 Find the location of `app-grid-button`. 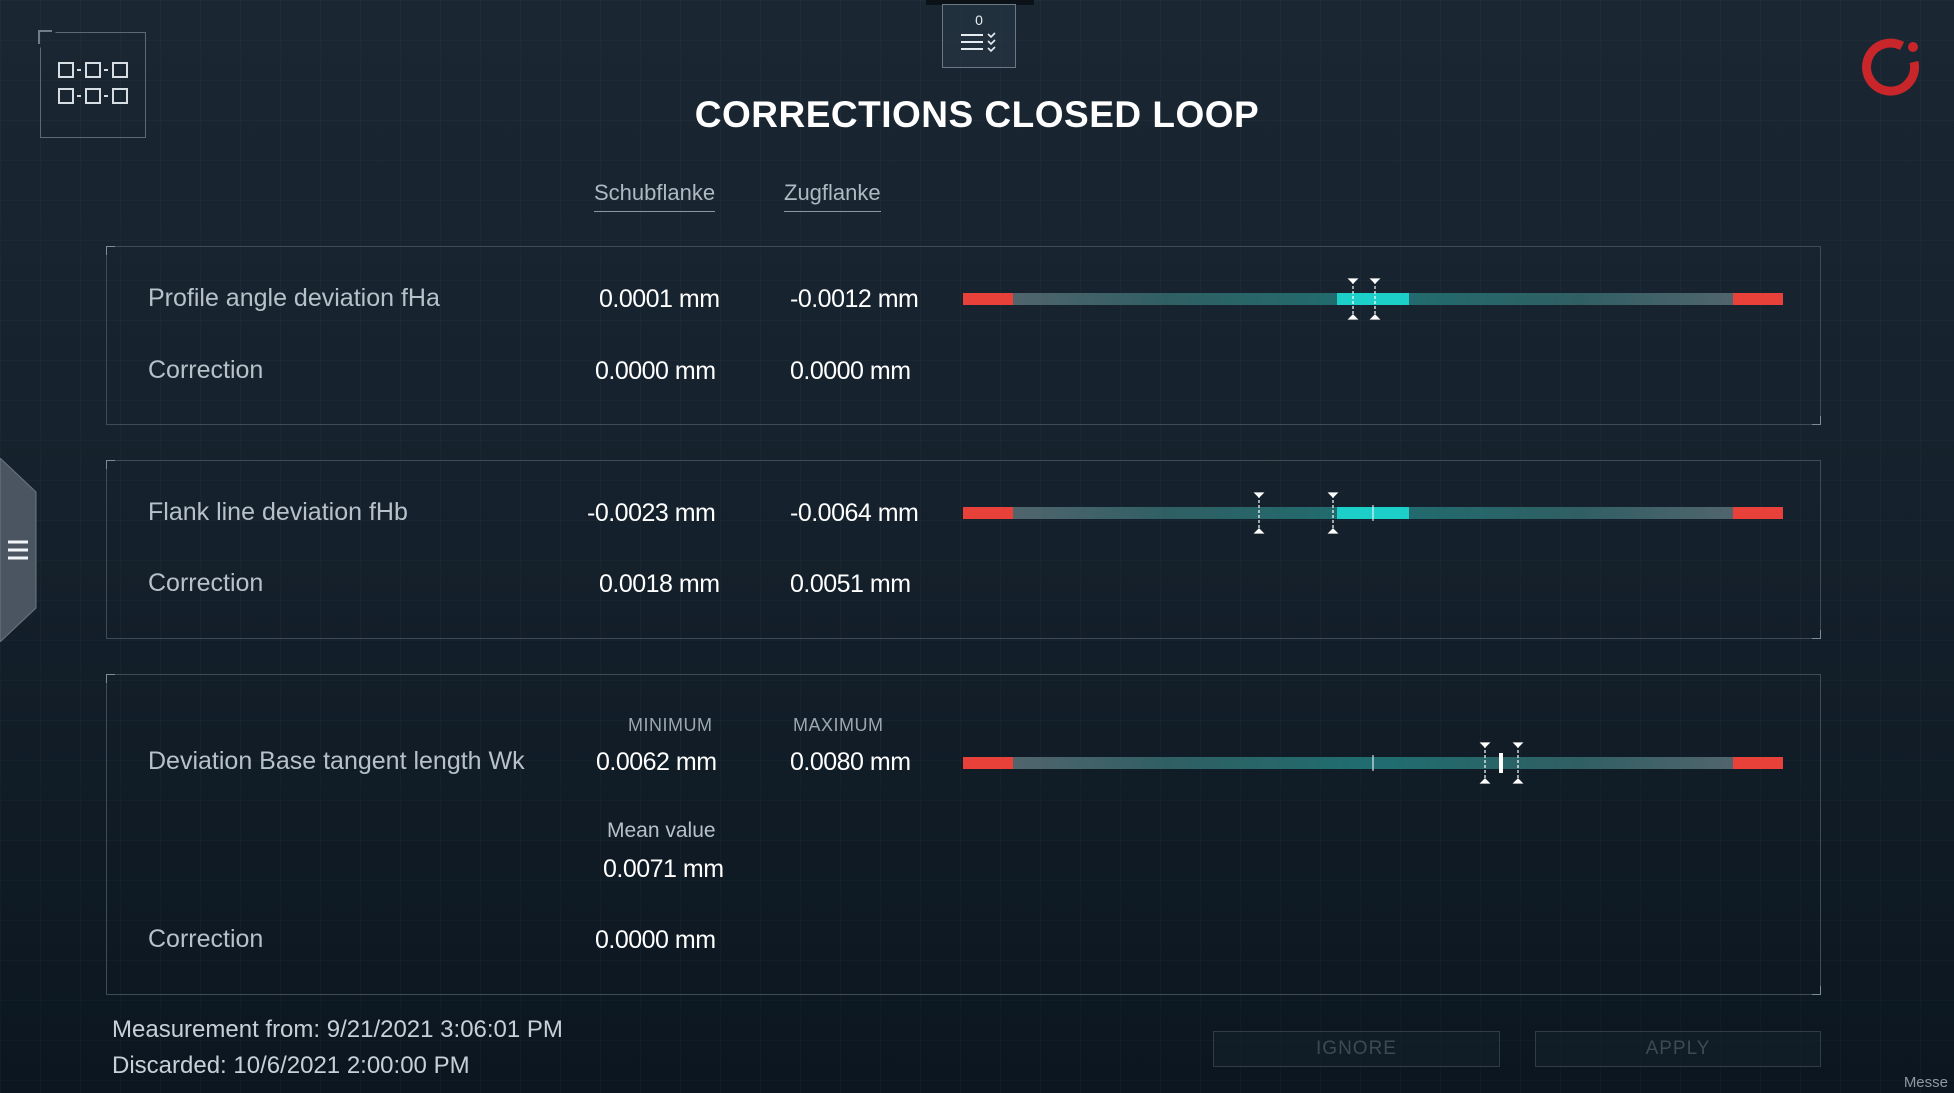

app-grid-button is located at coordinates (93, 85).